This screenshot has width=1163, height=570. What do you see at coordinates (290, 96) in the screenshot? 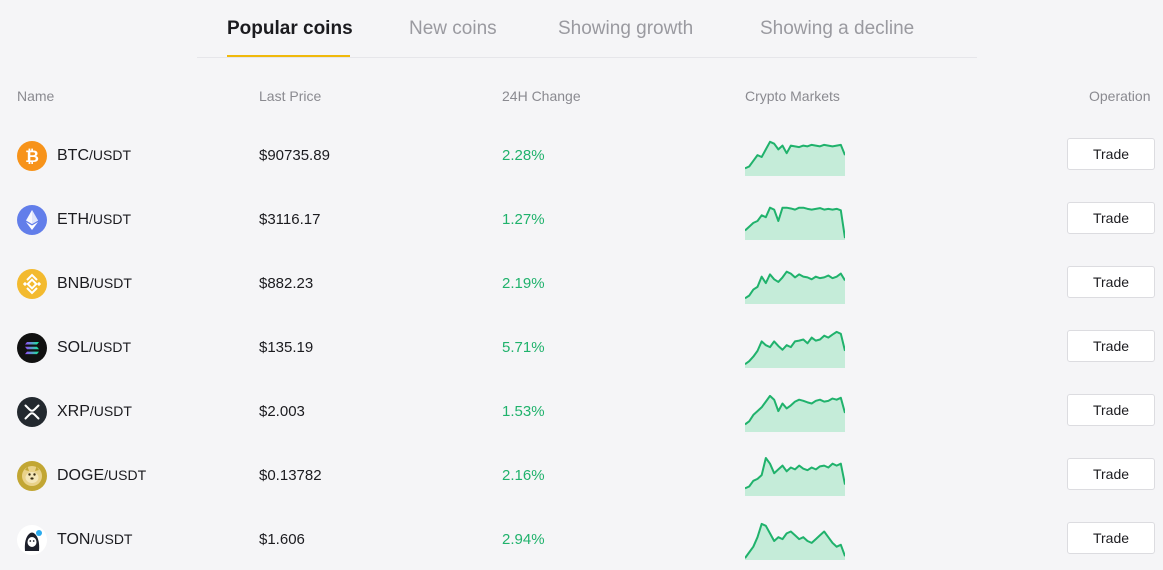
I see `column-header-last-price: Last Price` at bounding box center [290, 96].